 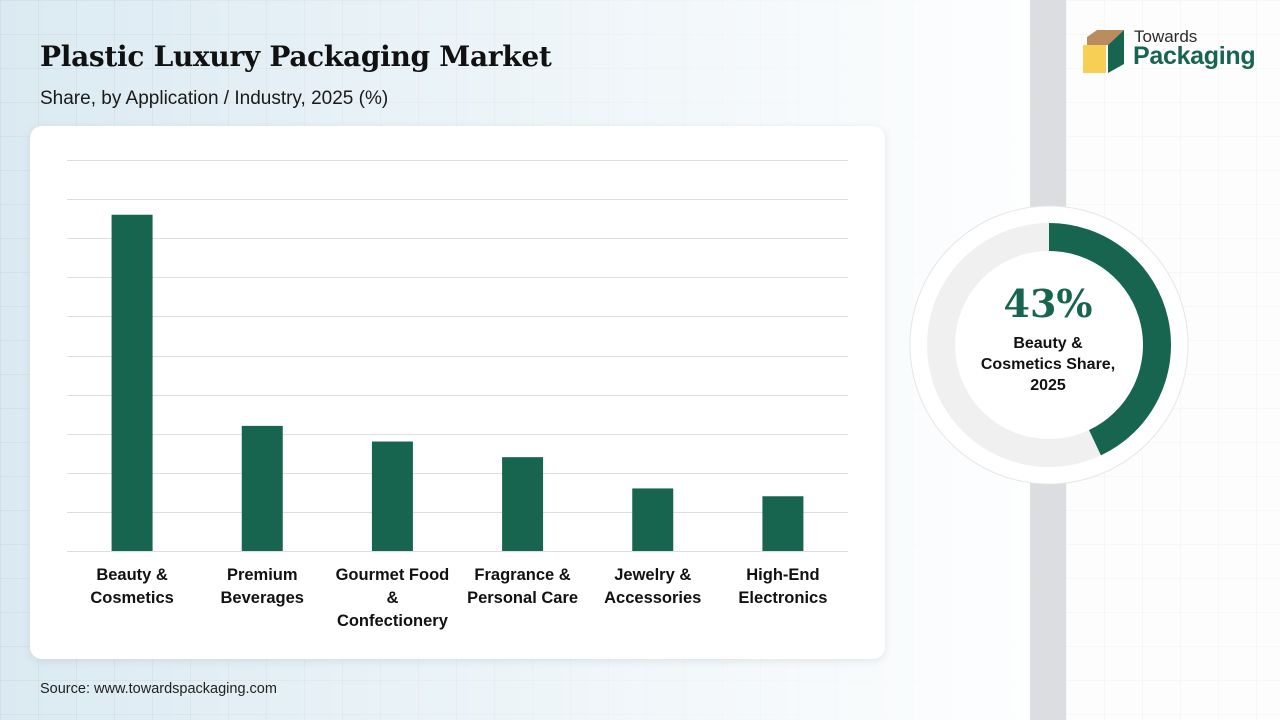 I want to click on x-tick-label-line: Beverages, so click(x=262, y=598).